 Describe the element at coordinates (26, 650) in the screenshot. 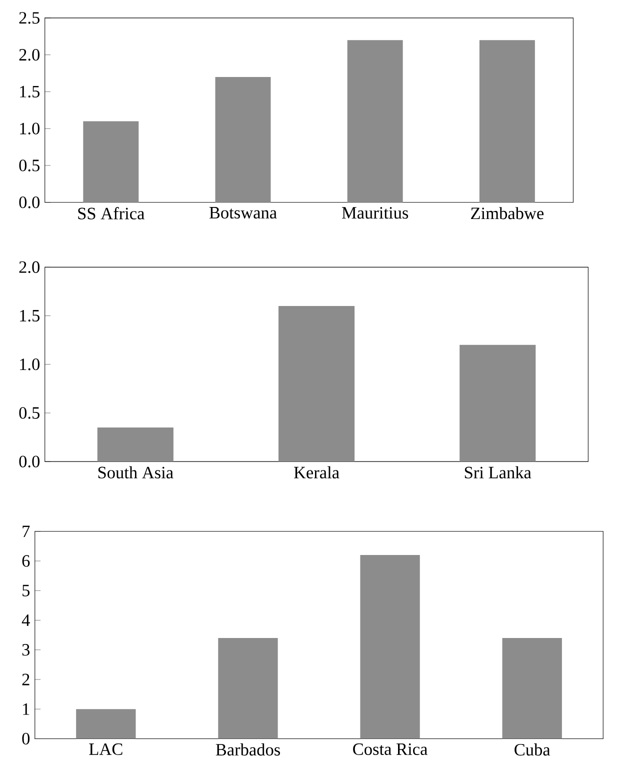

I see `y-tick-label: 3` at that location.